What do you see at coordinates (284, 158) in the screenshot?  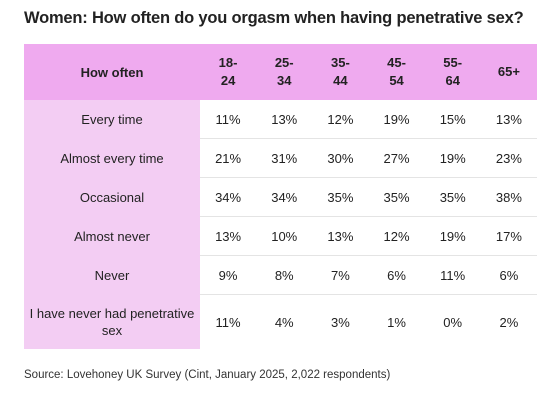 I see `cell: 31%` at bounding box center [284, 158].